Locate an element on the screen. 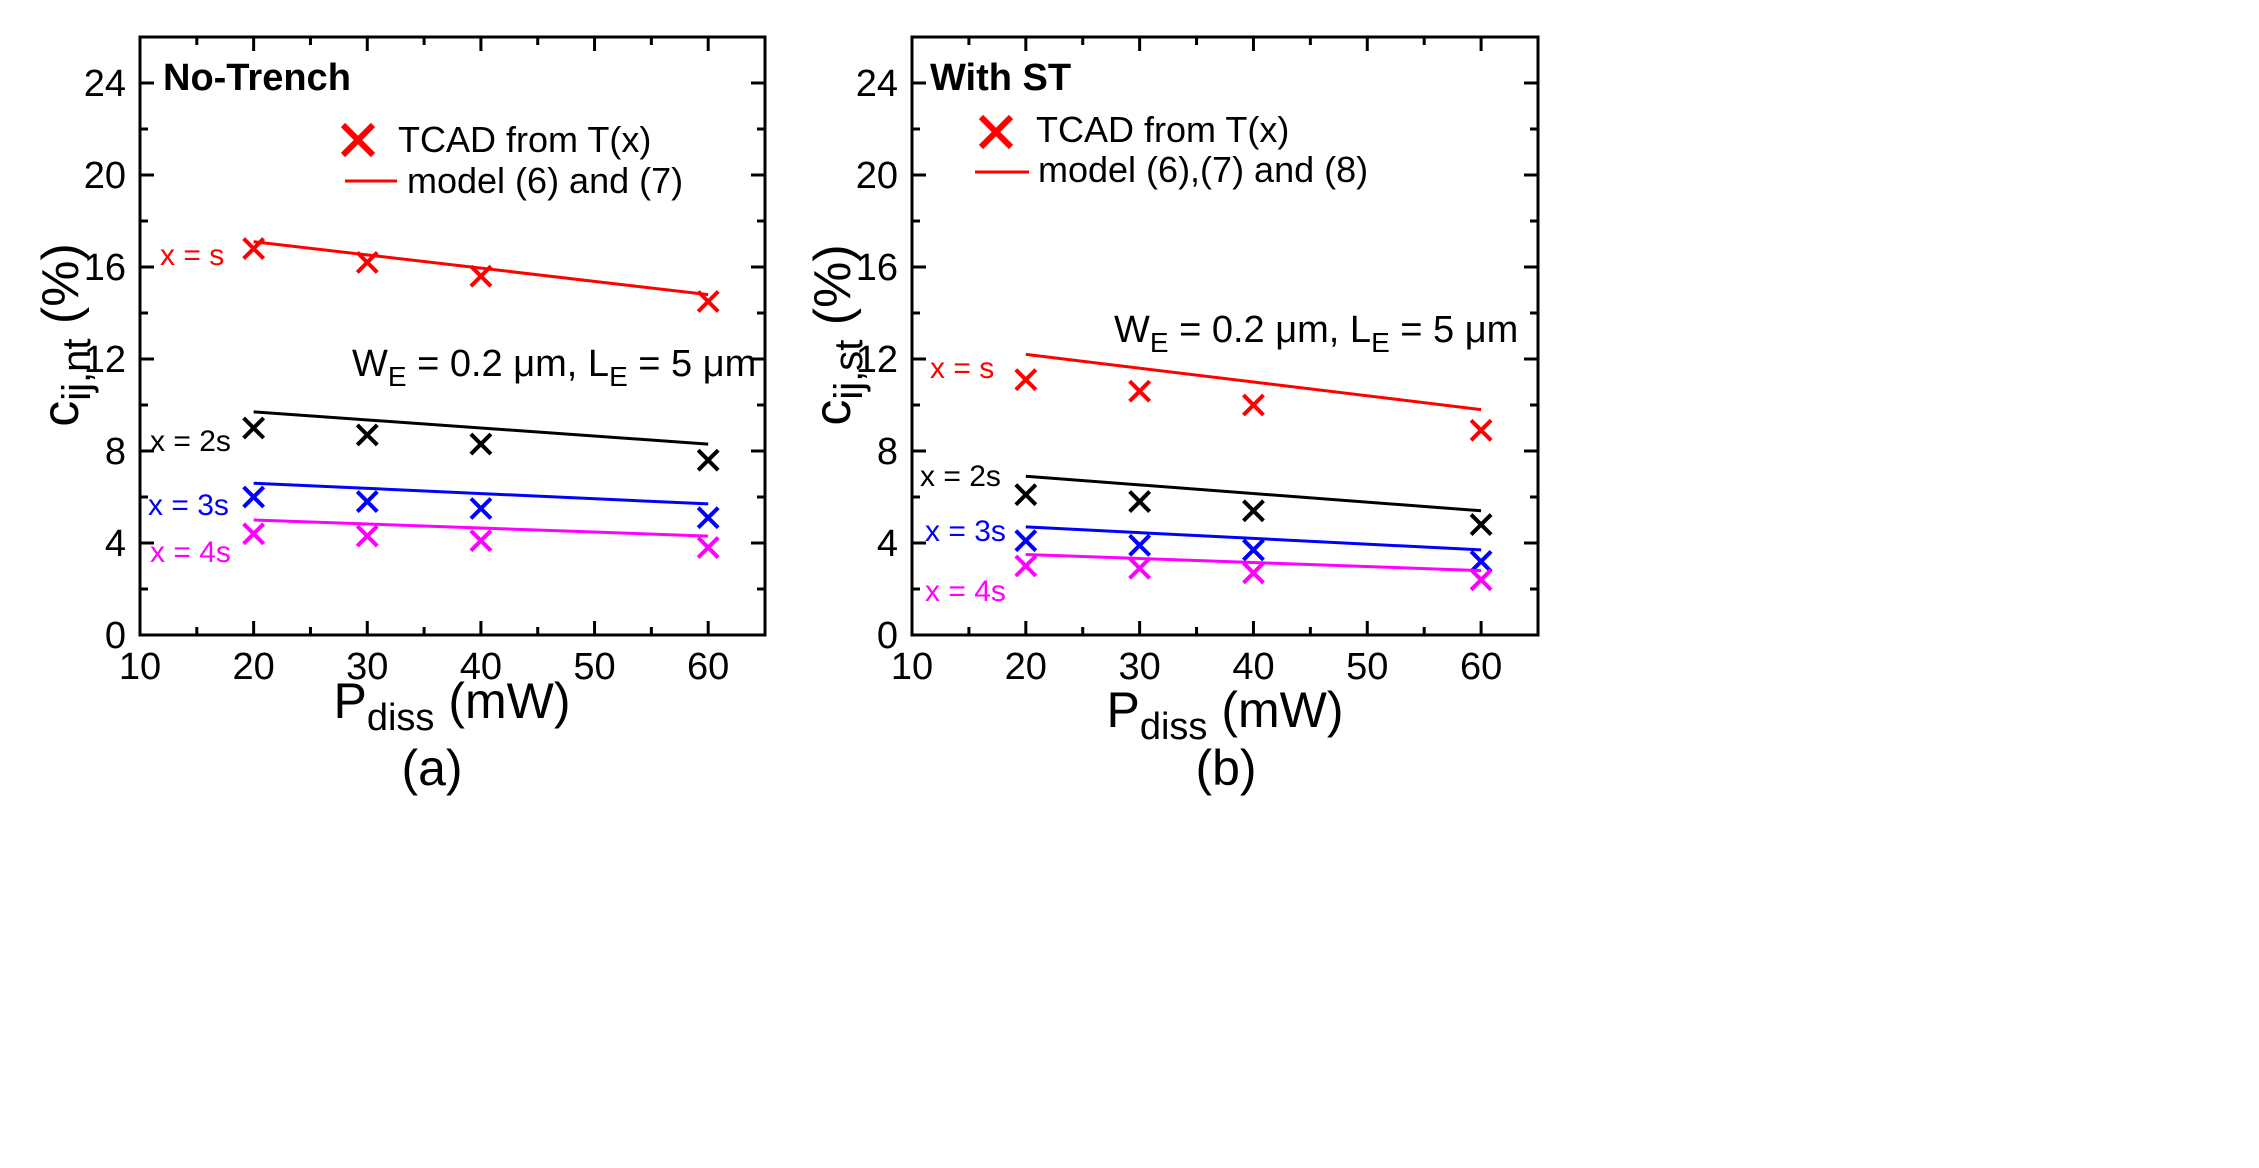 This screenshot has width=2259, height=1168. panel-a-ytick-label: 16 is located at coordinates (105, 268).